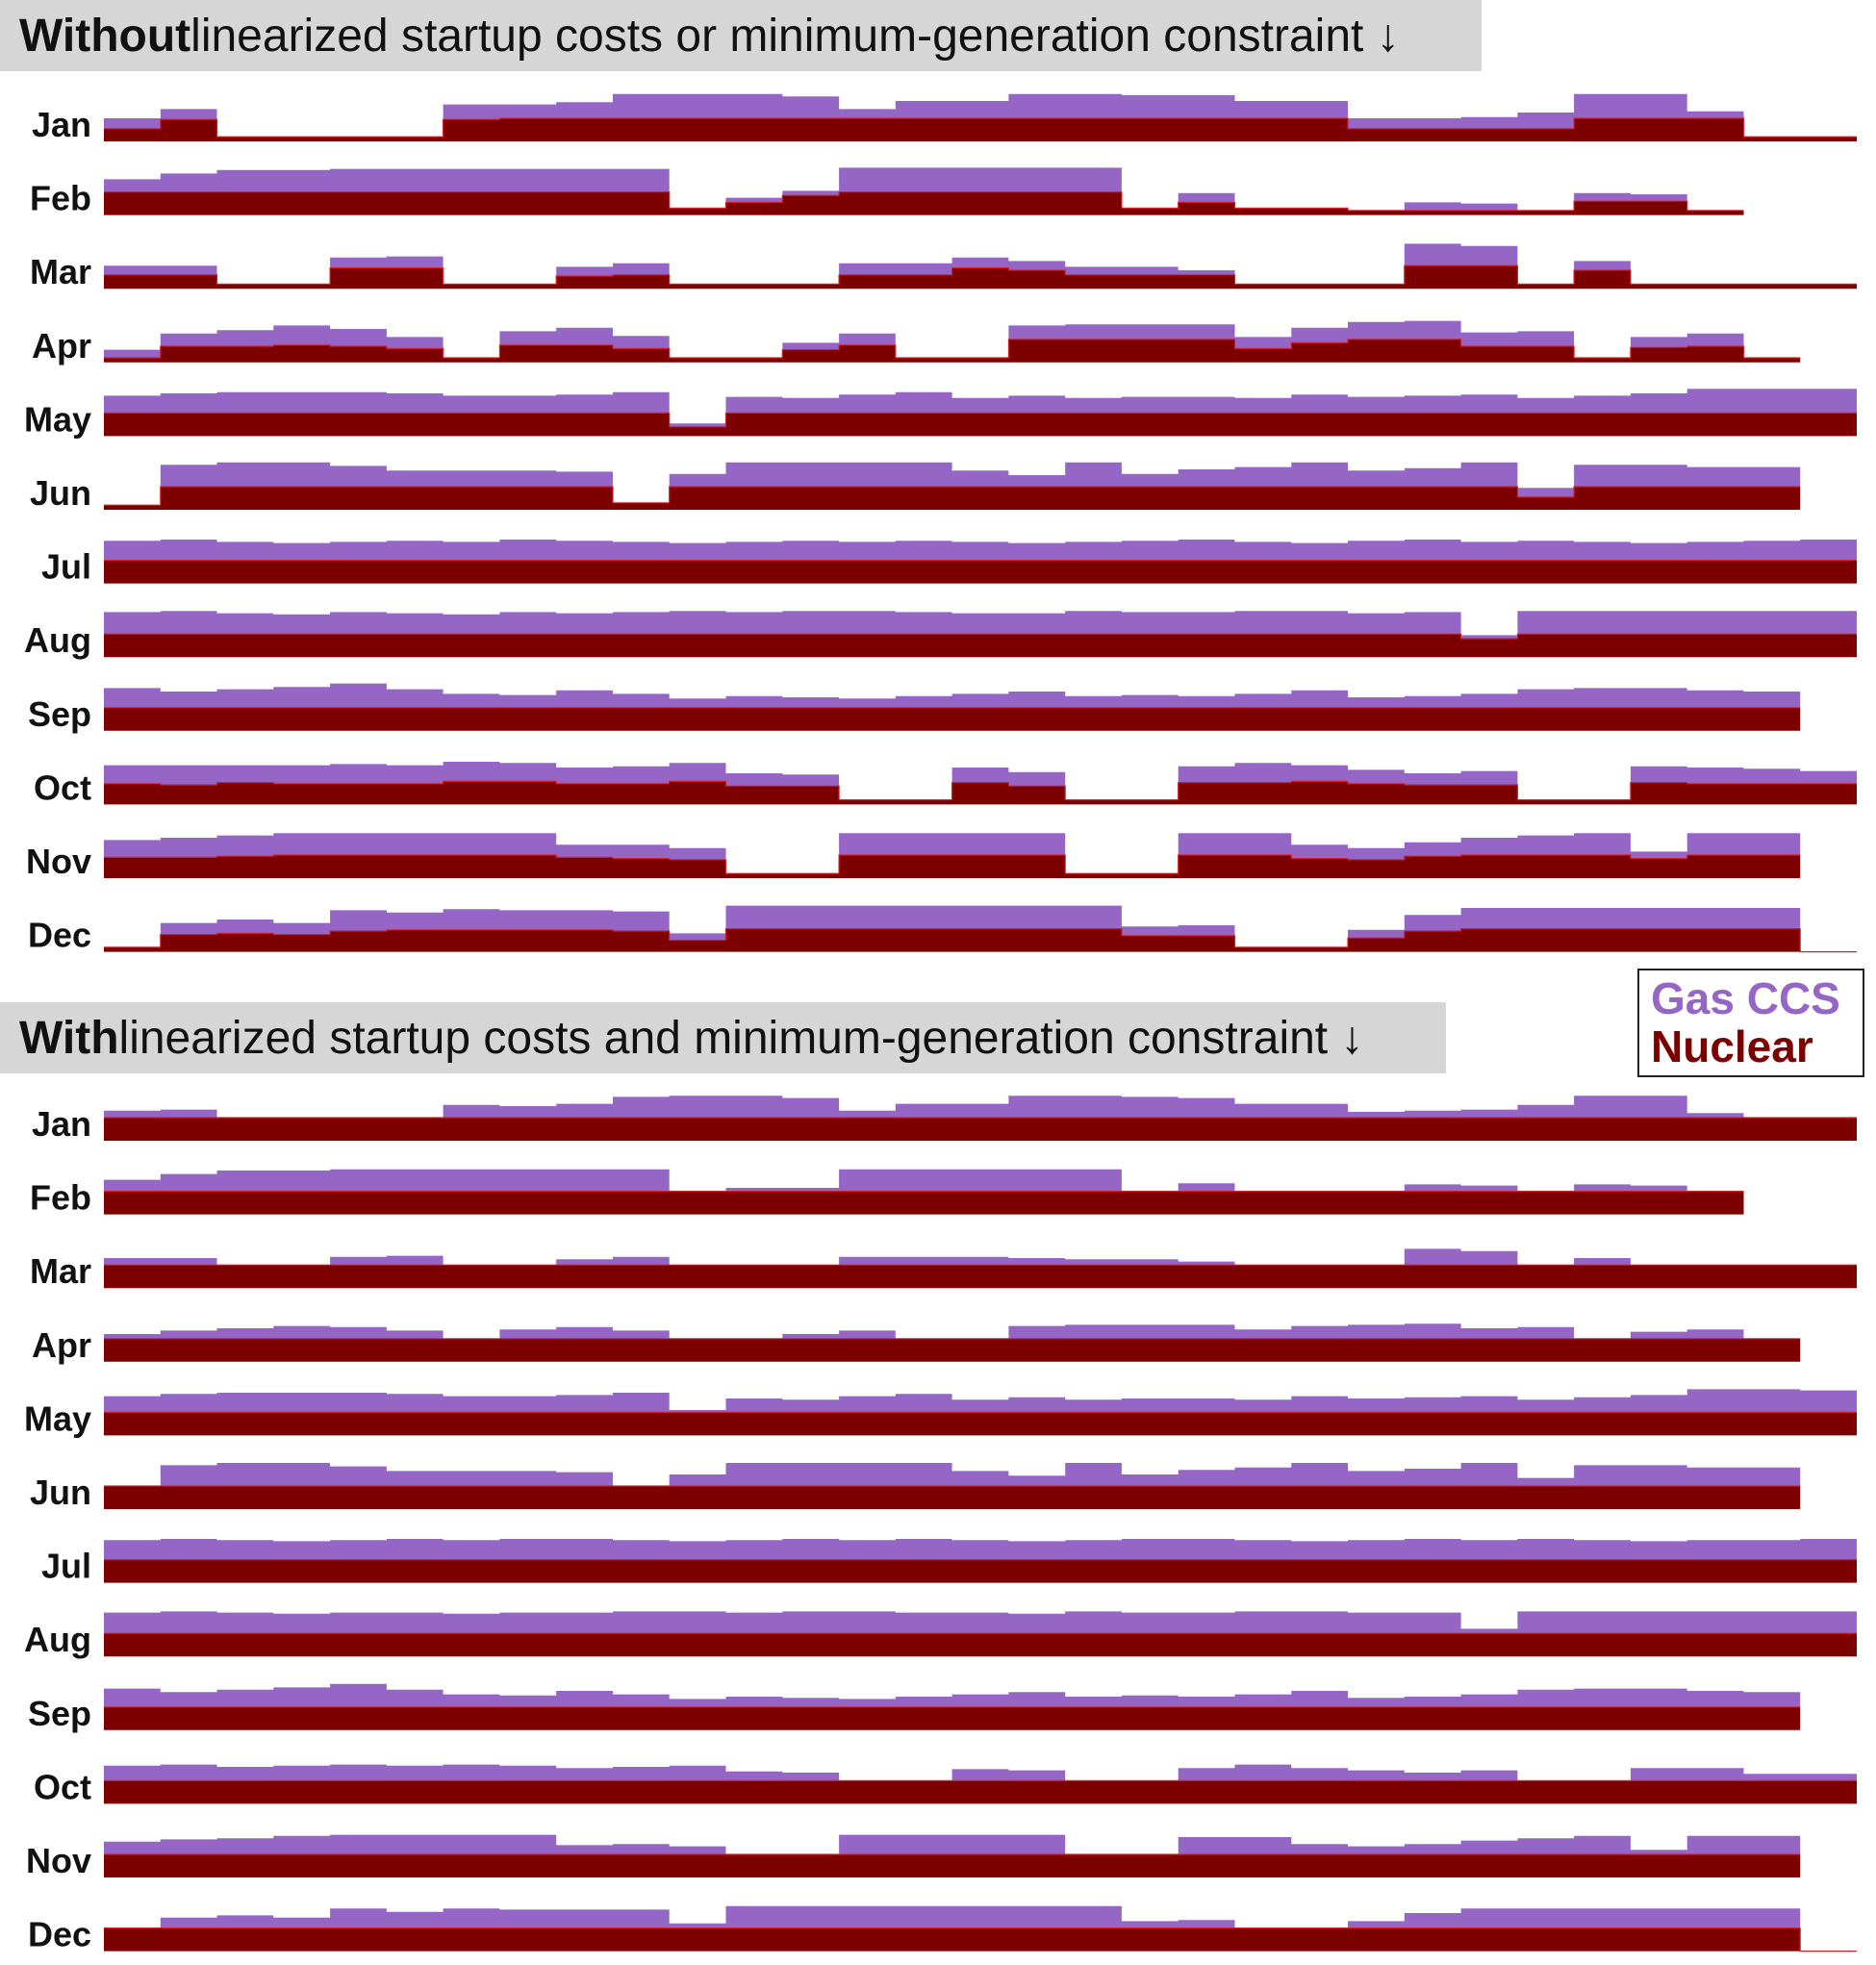 The image size is (1876, 1965). I want to click on month-label-jan: Jan, so click(61, 125).